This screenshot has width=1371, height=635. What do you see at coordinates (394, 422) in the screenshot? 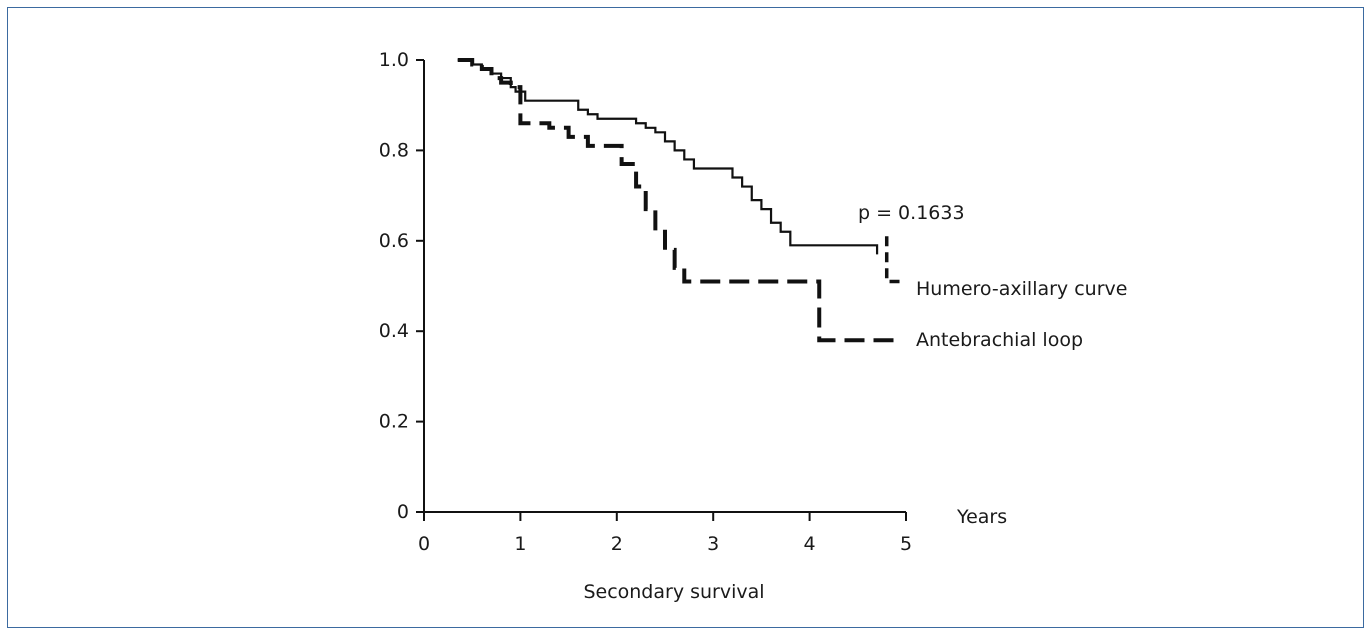
I see `y-tick-label: 0.2` at bounding box center [394, 422].